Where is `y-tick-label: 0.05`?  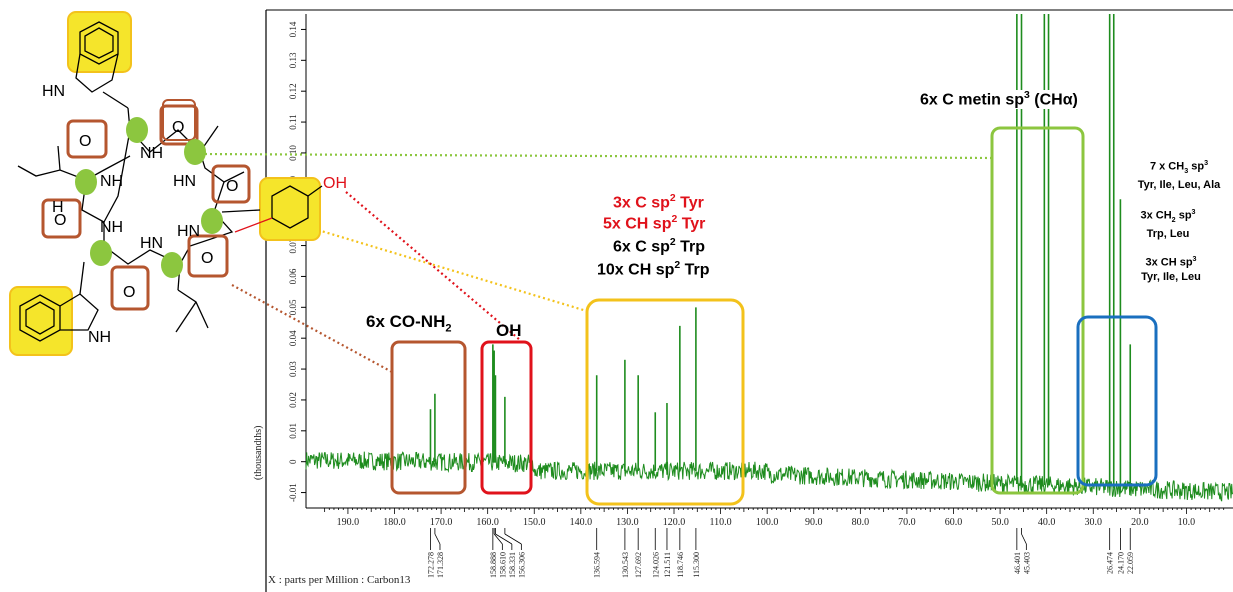 y-tick-label: 0.05 is located at coordinates (293, 307).